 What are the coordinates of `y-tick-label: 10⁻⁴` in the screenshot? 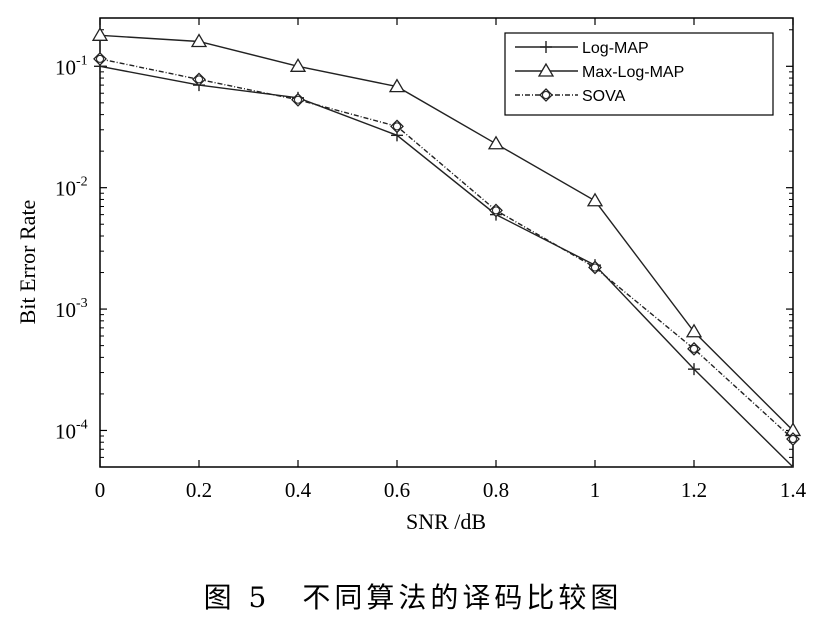 It's located at (71, 430).